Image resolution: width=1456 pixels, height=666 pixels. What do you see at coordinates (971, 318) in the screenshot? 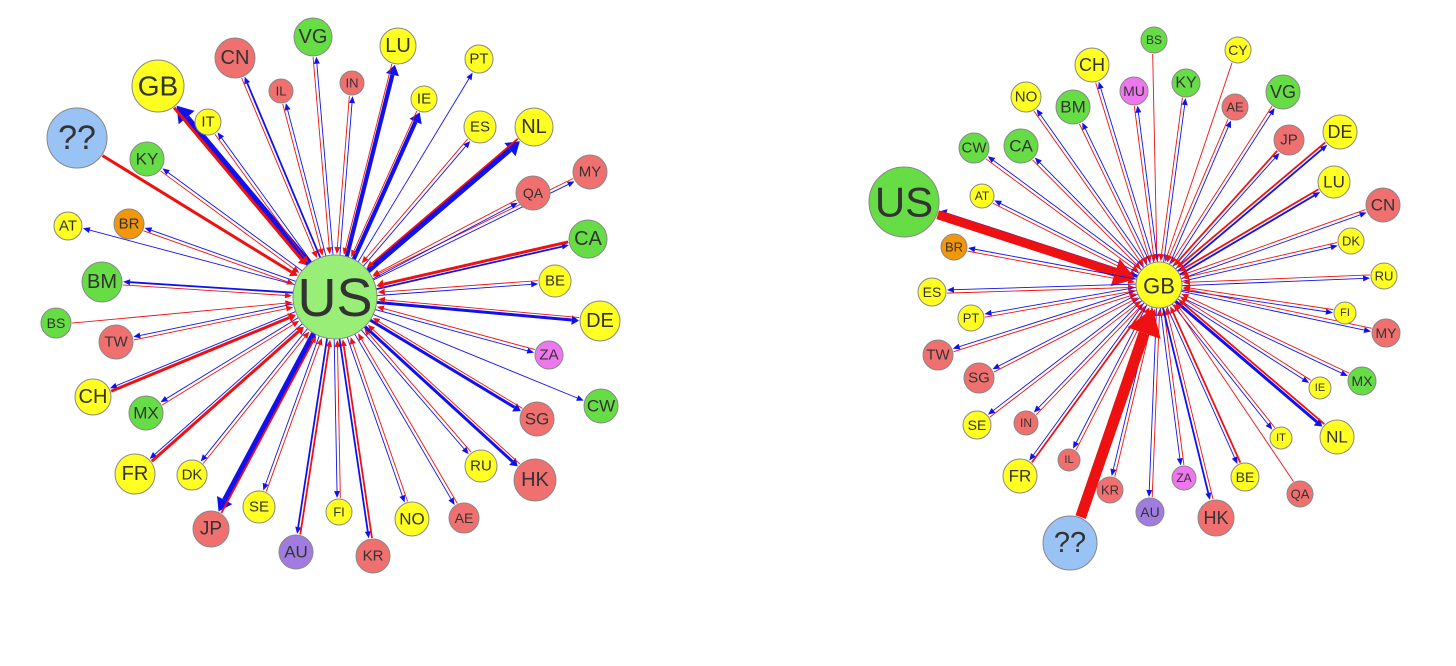
I see `gb-node-pt: PT` at bounding box center [971, 318].